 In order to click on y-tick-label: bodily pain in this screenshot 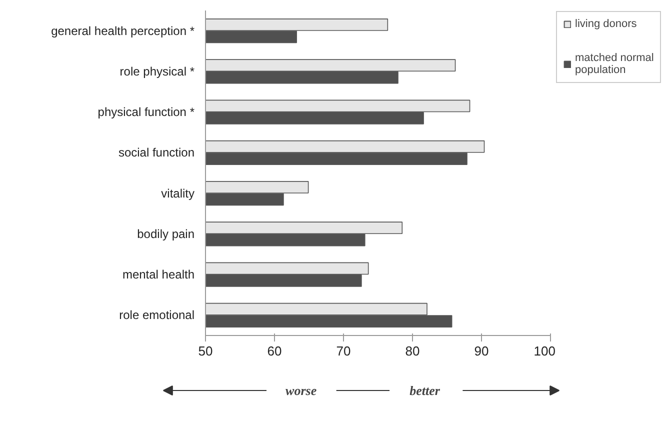, I will do `click(165, 233)`.